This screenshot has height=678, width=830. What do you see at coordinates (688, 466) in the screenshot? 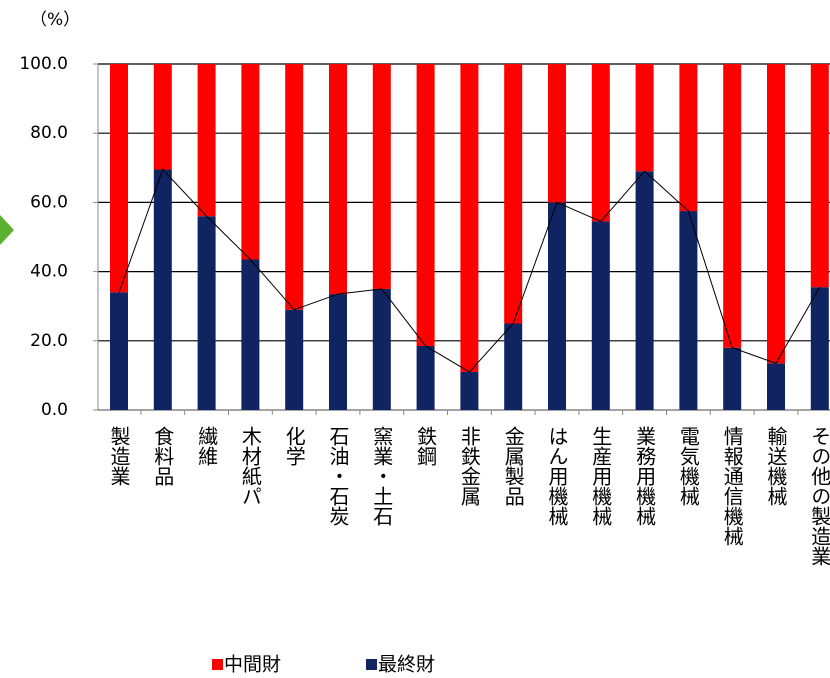
I see `x-tick-label: 電気機械` at bounding box center [688, 466].